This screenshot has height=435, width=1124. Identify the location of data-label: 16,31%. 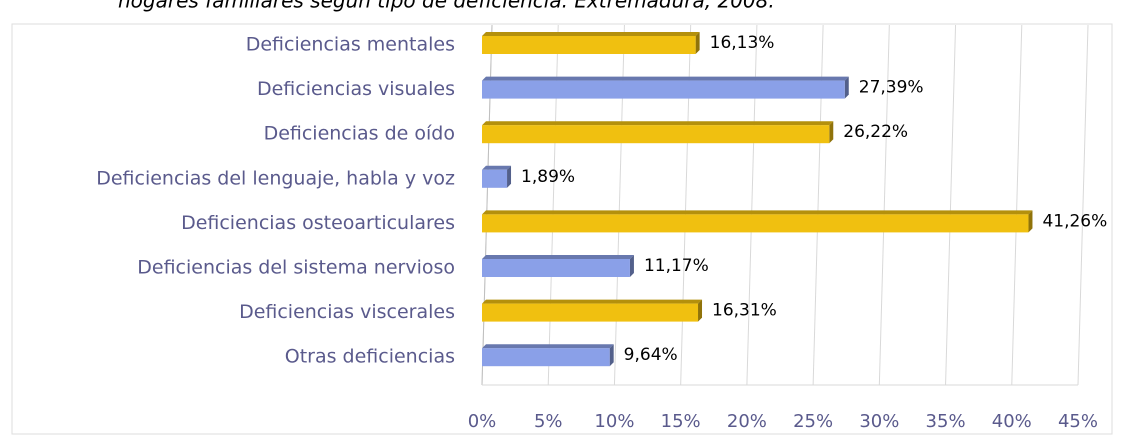
(744, 311).